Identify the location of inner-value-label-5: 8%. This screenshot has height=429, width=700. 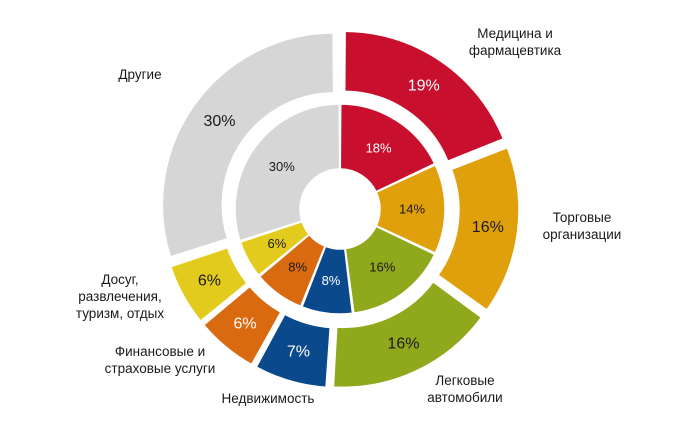
(297, 267).